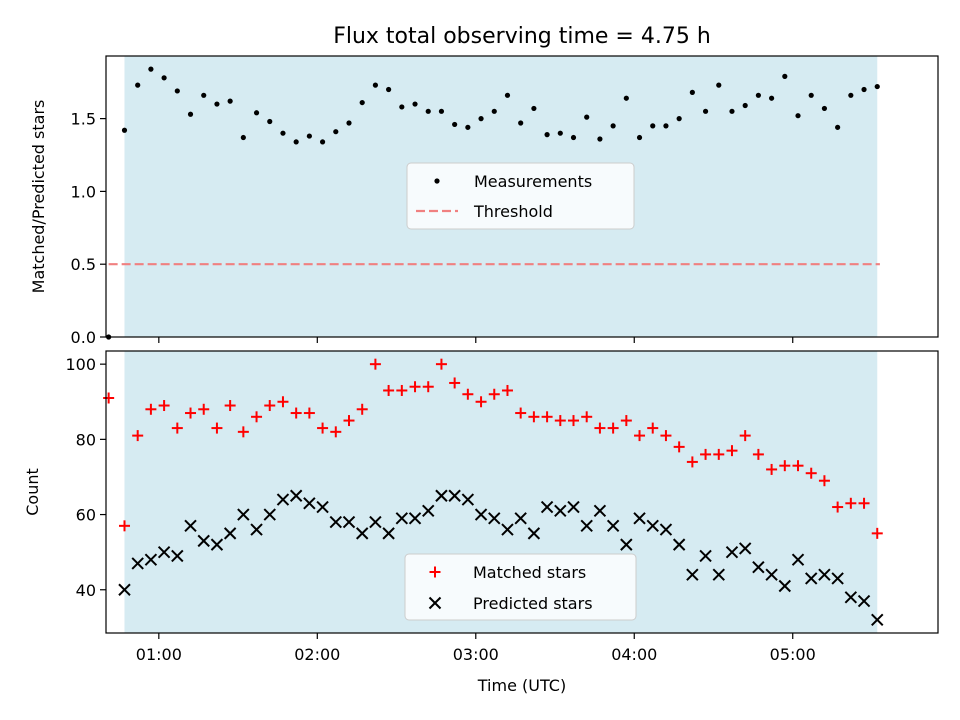 The height and width of the screenshot is (720, 960). What do you see at coordinates (437, 181) in the screenshot?
I see `legend-measurements-marker` at bounding box center [437, 181].